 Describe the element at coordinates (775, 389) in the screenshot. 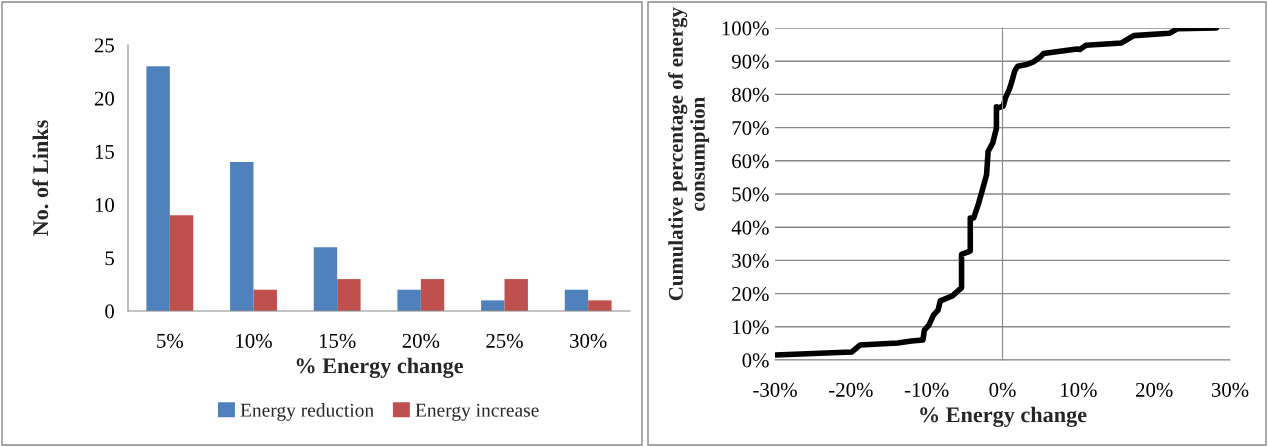

I see `x-tick-label: -30%` at that location.